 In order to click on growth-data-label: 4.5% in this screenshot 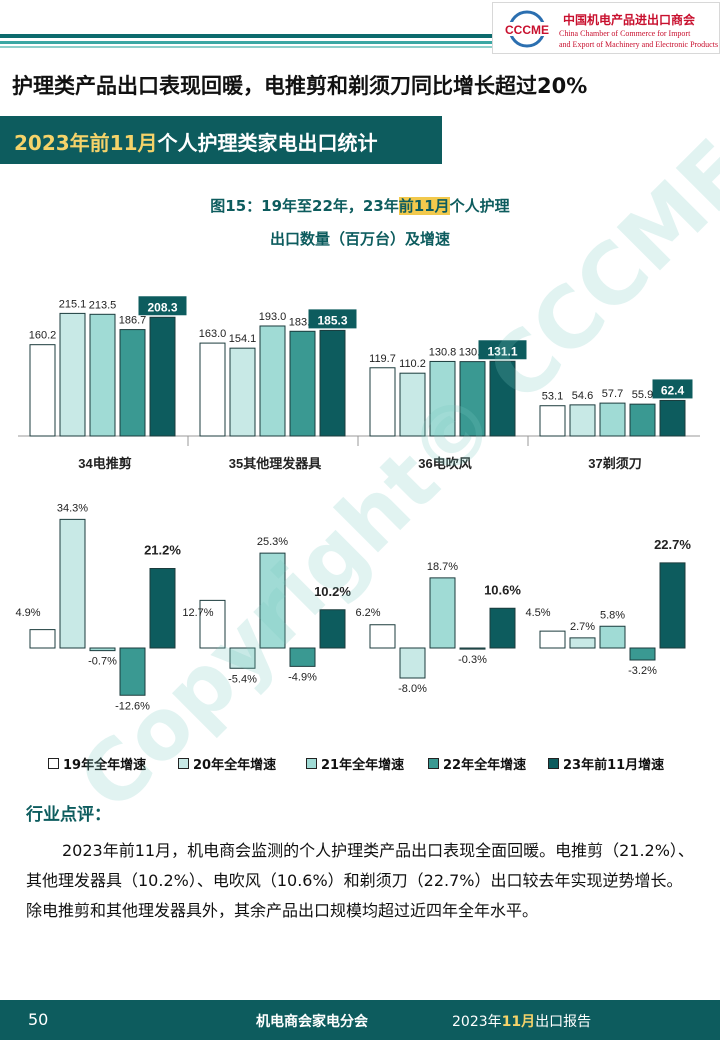, I will do `click(537, 613)`.